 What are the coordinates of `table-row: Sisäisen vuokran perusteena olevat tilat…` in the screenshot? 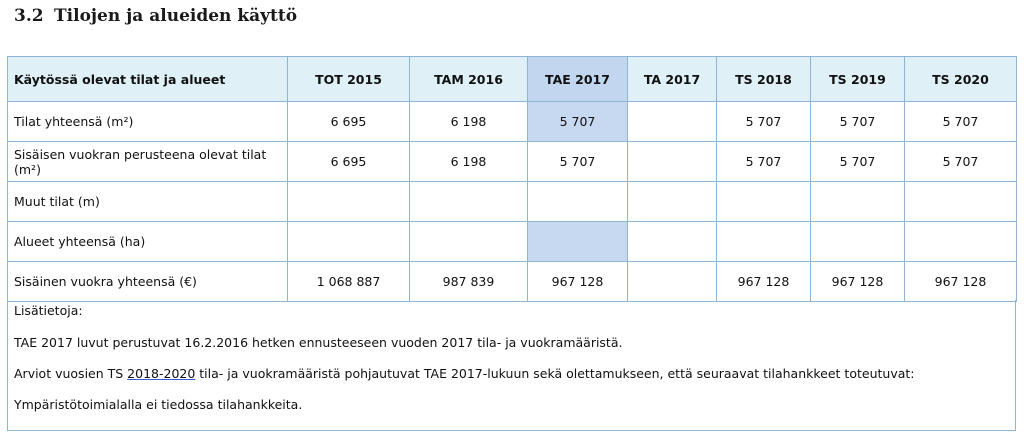 It's located at (512, 161).